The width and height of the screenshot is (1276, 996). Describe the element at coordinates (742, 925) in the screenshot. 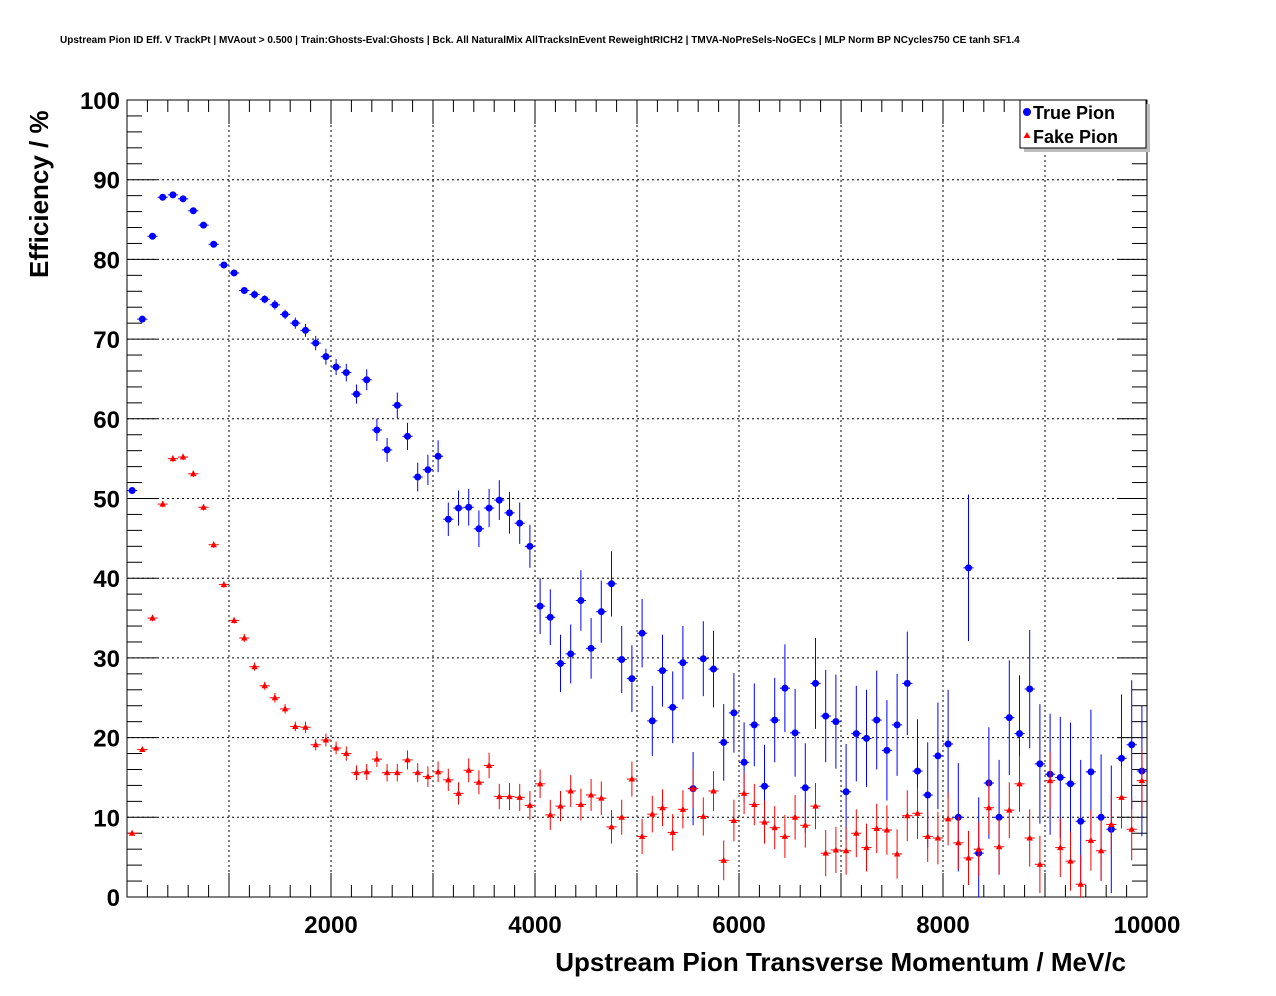

I see `x-tick-labels: 2000 4000 6000 8000 10000` at that location.